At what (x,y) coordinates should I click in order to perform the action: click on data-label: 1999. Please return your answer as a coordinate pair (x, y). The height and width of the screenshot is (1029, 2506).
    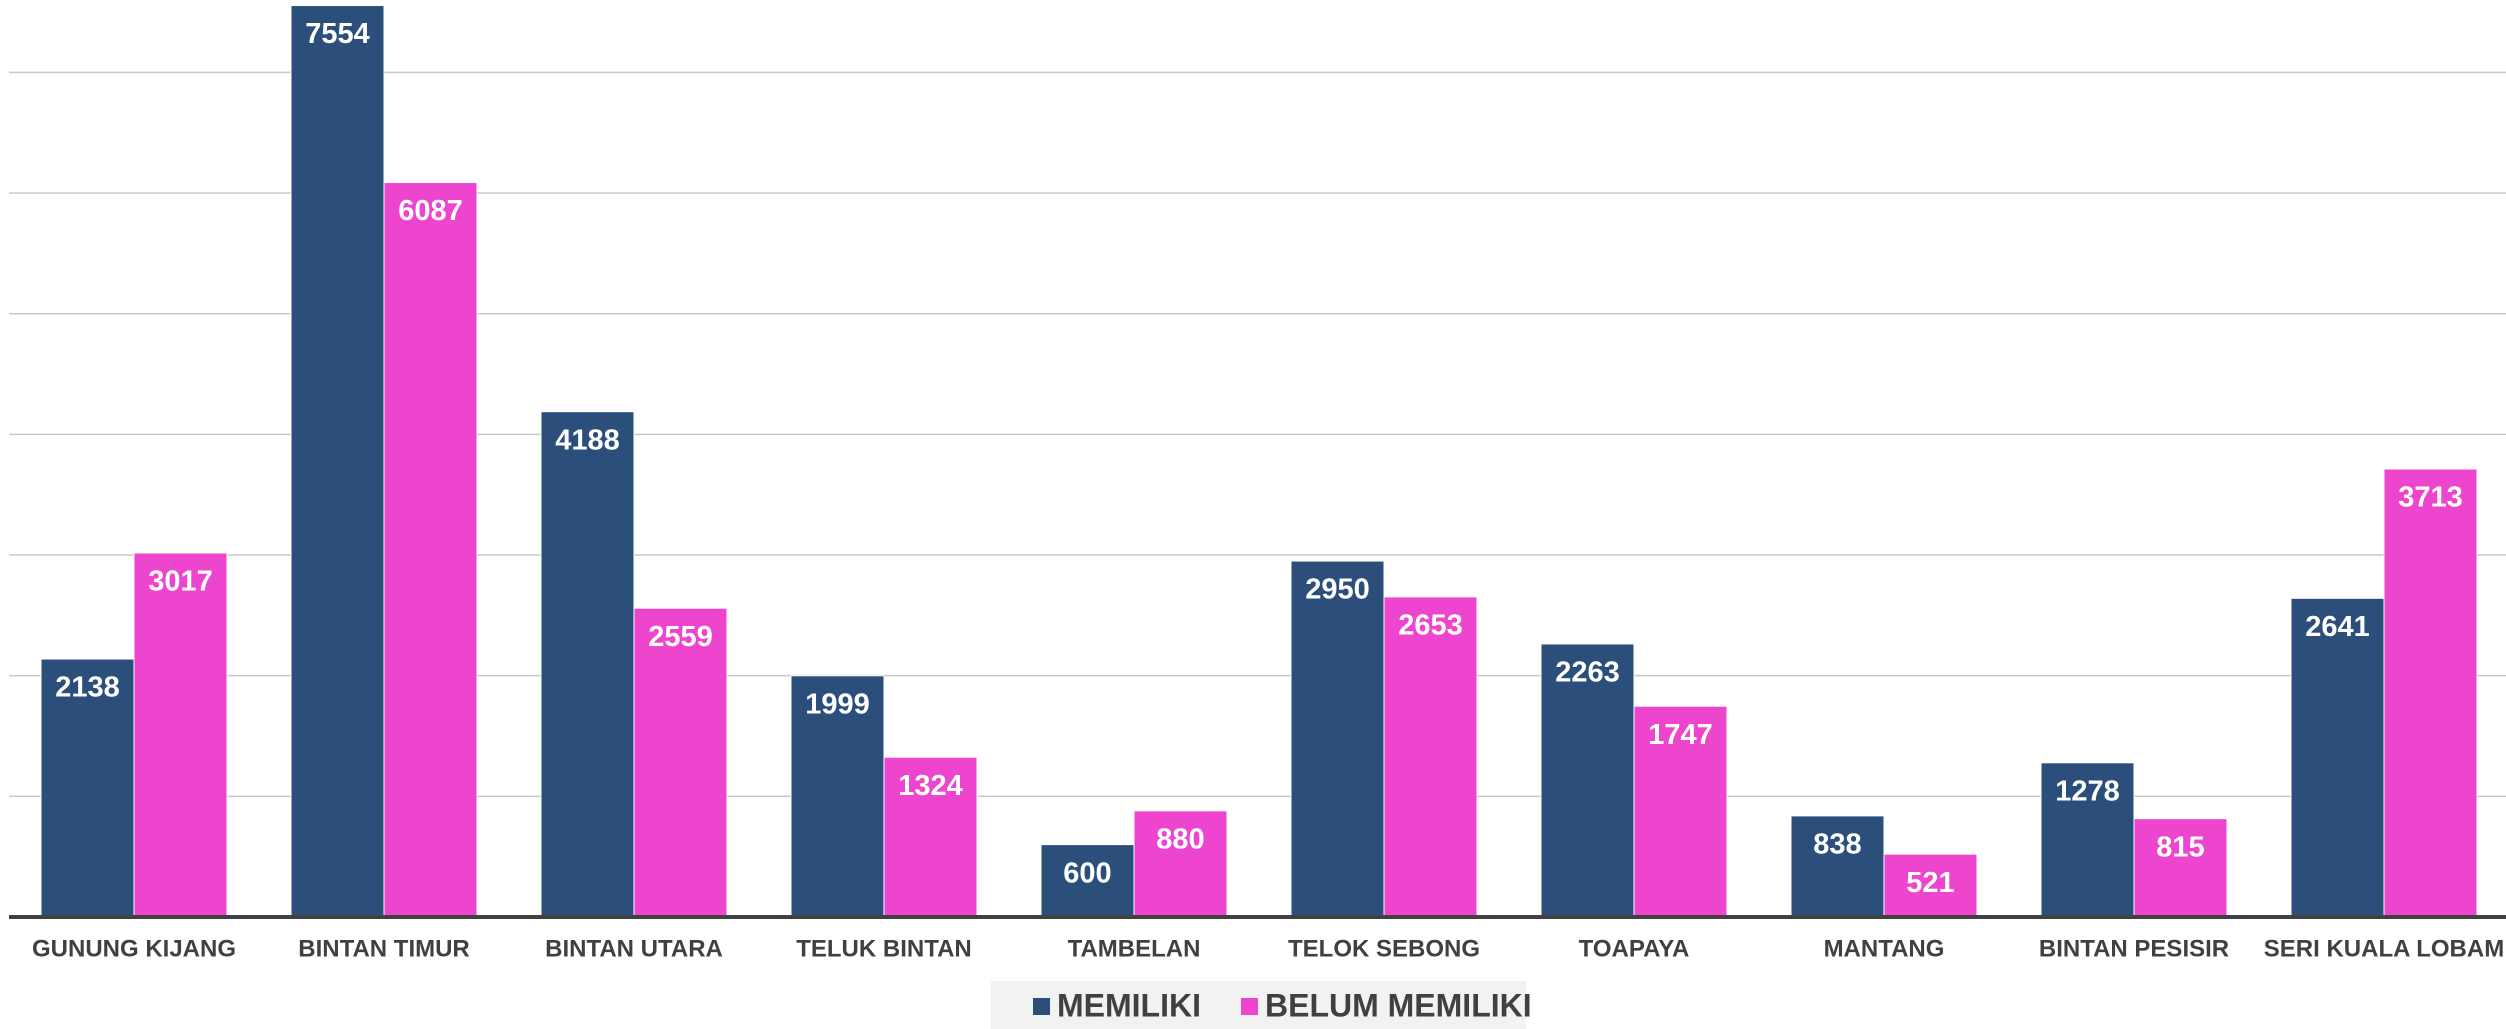
    Looking at the image, I should click on (837, 704).